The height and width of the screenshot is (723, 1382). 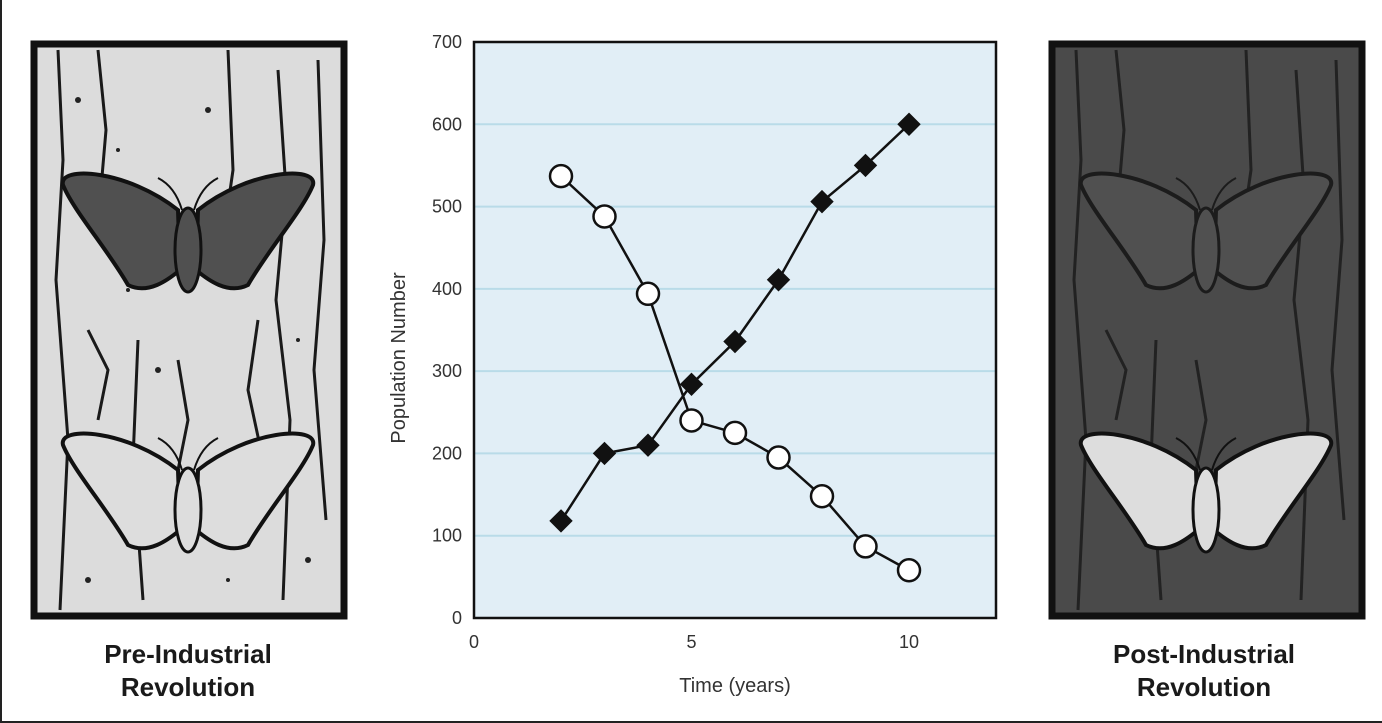 I want to click on y-tick-label: 100, so click(x=447, y=536).